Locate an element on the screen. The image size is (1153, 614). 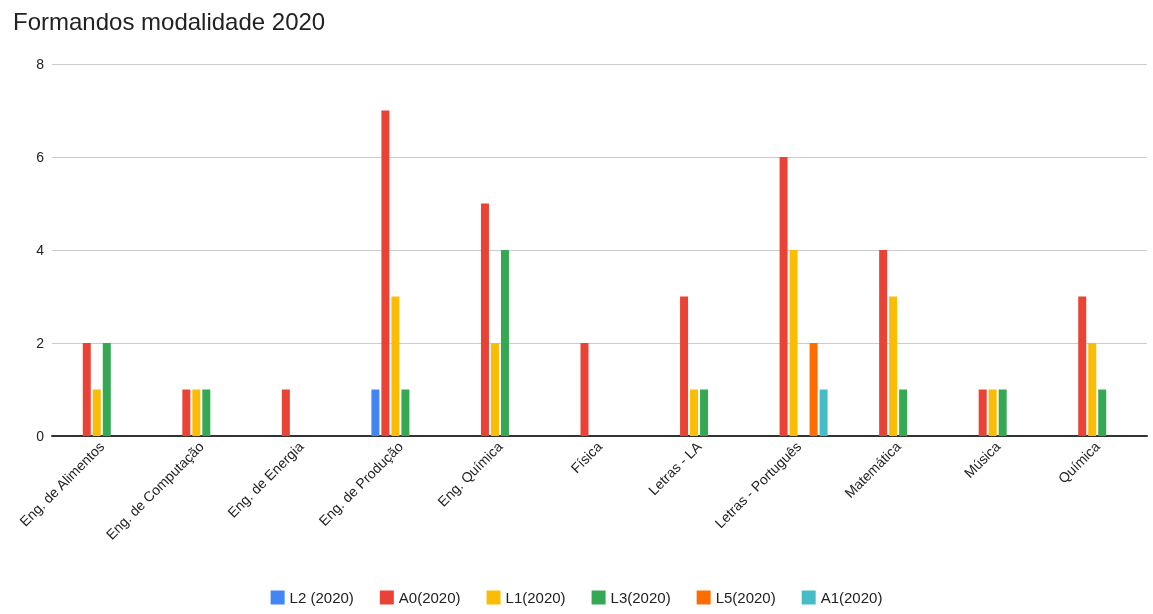
legend-label: A1(2020) is located at coordinates (851, 597).